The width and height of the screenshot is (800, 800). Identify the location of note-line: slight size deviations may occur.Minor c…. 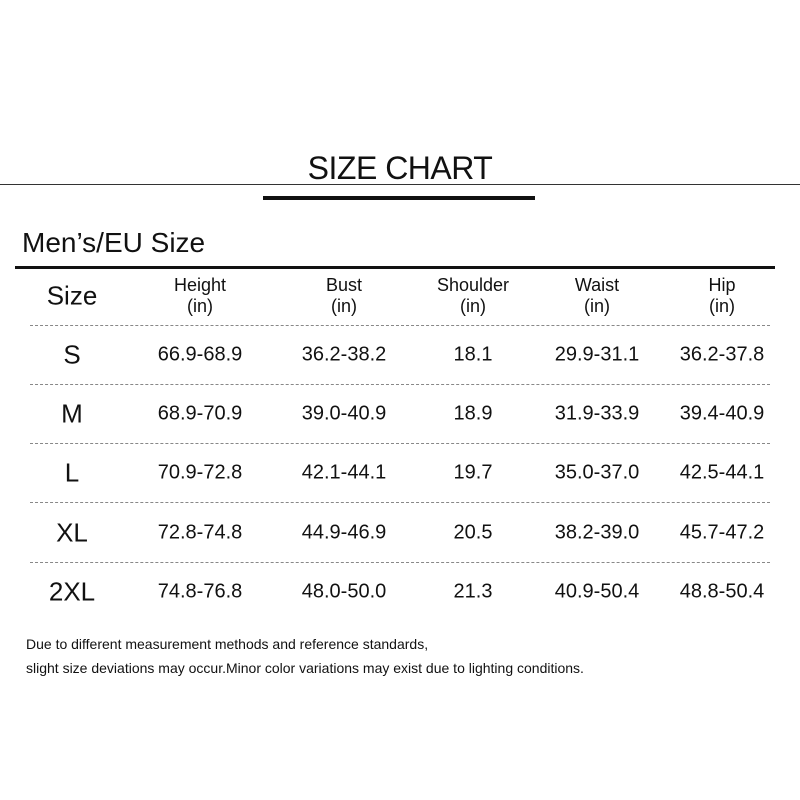
(305, 668).